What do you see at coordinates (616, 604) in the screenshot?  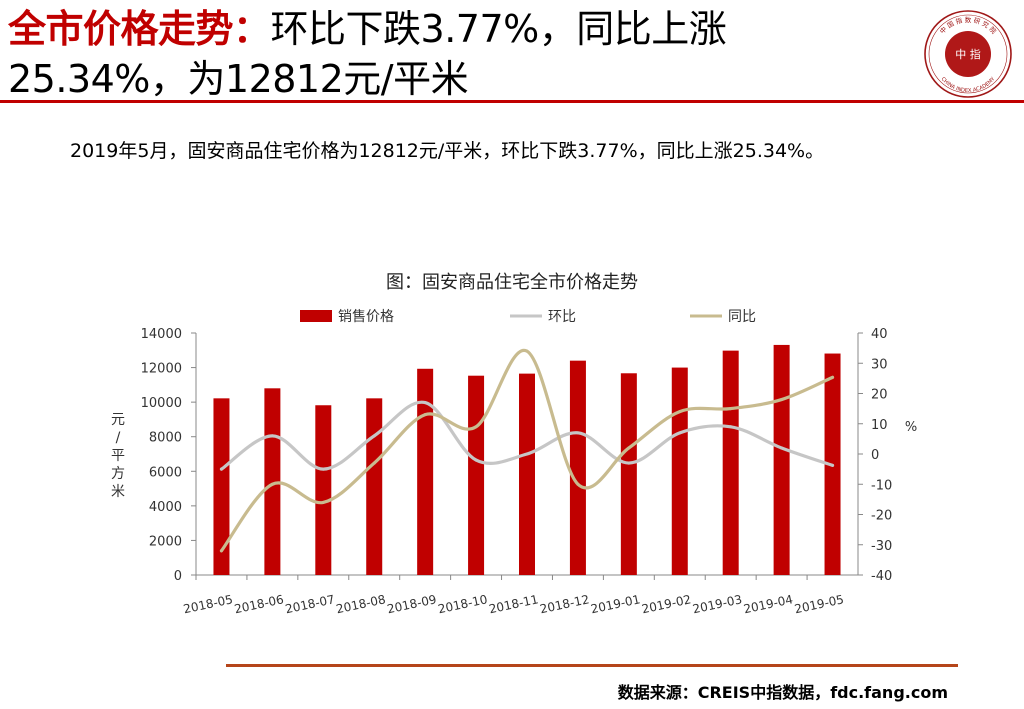 I see `x-tick-label: 2019-01` at bounding box center [616, 604].